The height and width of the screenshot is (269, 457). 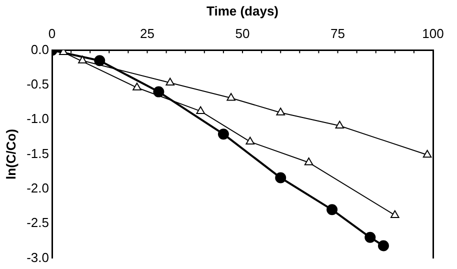 I want to click on x-tick-label: 25, so click(x=147, y=33).